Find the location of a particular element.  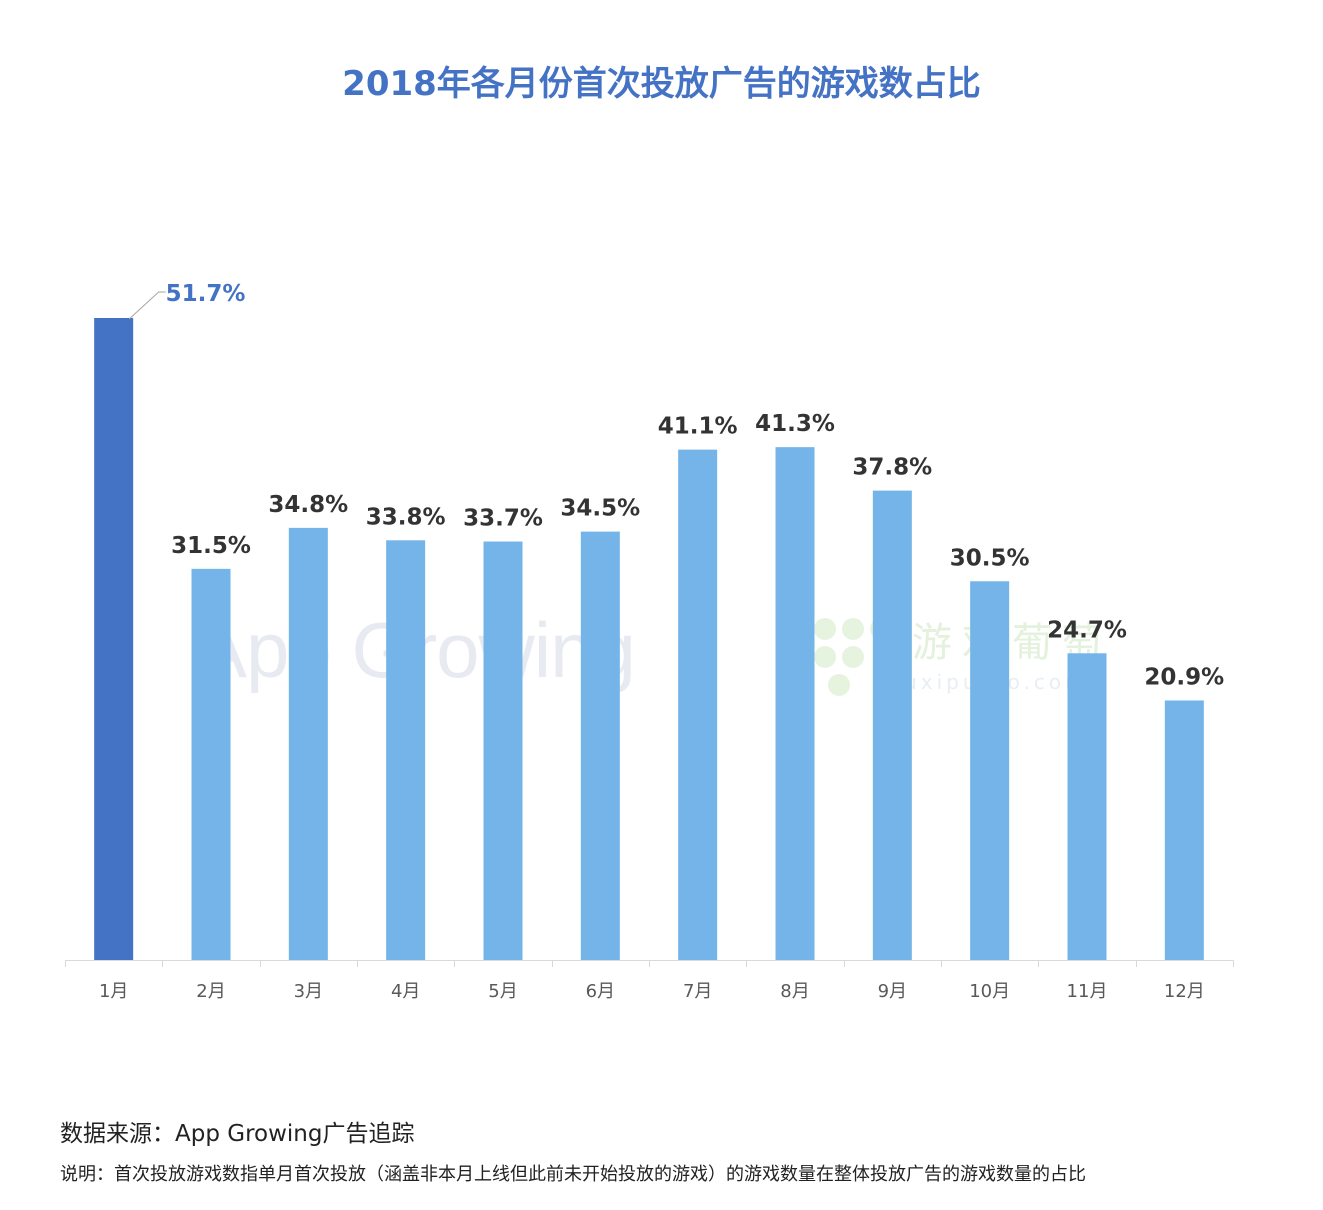

x-tick-label: 4月 is located at coordinates (405, 991).